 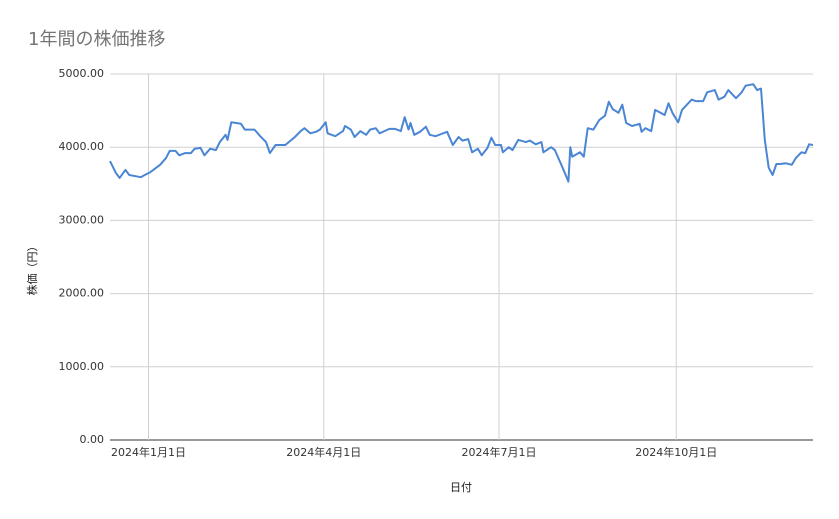 I want to click on x-axis-title: 日付, so click(x=461, y=487).